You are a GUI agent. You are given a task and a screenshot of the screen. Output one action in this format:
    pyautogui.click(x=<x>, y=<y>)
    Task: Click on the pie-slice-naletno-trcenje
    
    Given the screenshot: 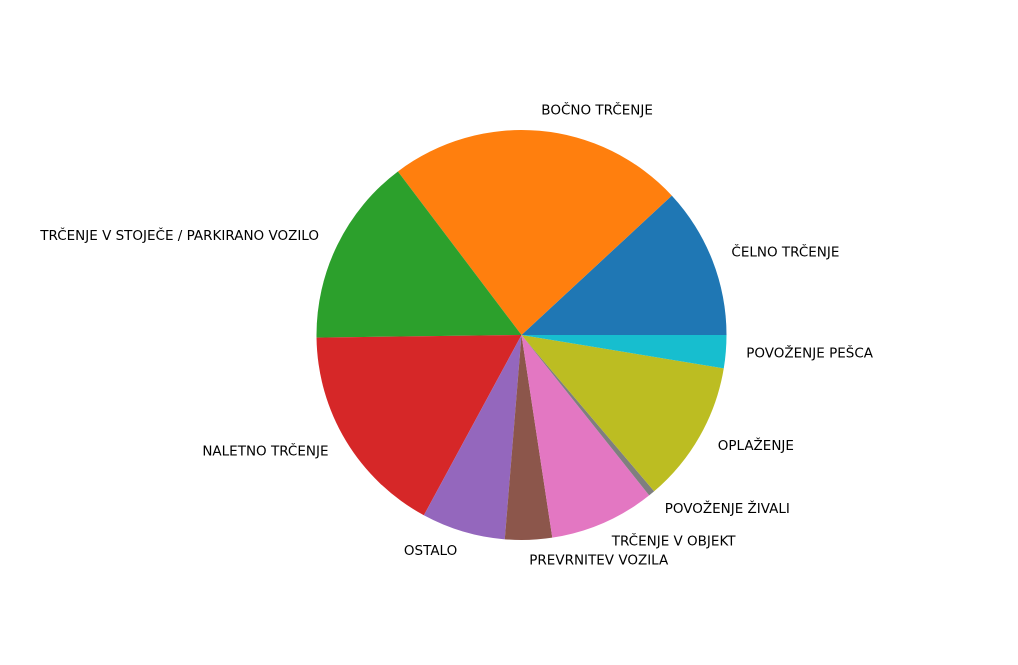 What is the action you would take?
    pyautogui.click(x=419, y=425)
    